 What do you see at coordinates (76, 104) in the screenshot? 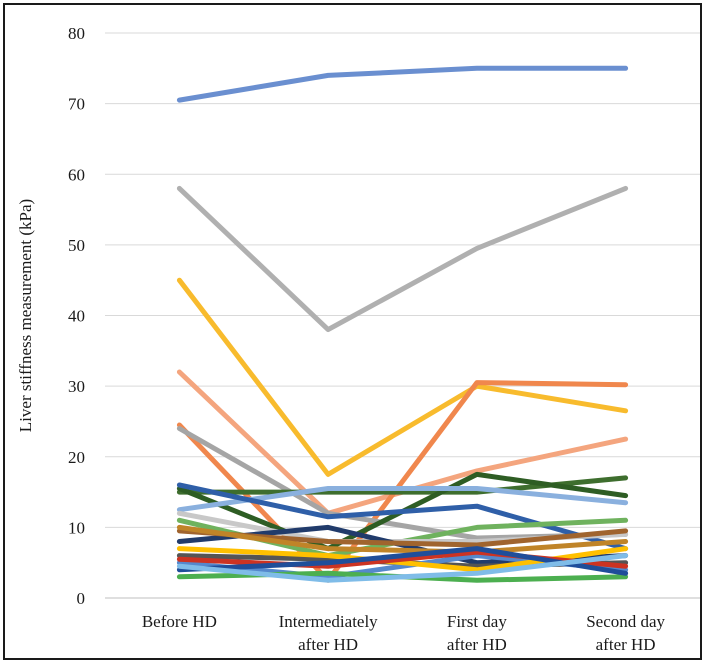
I see `y-tick-label: 70` at bounding box center [76, 104].